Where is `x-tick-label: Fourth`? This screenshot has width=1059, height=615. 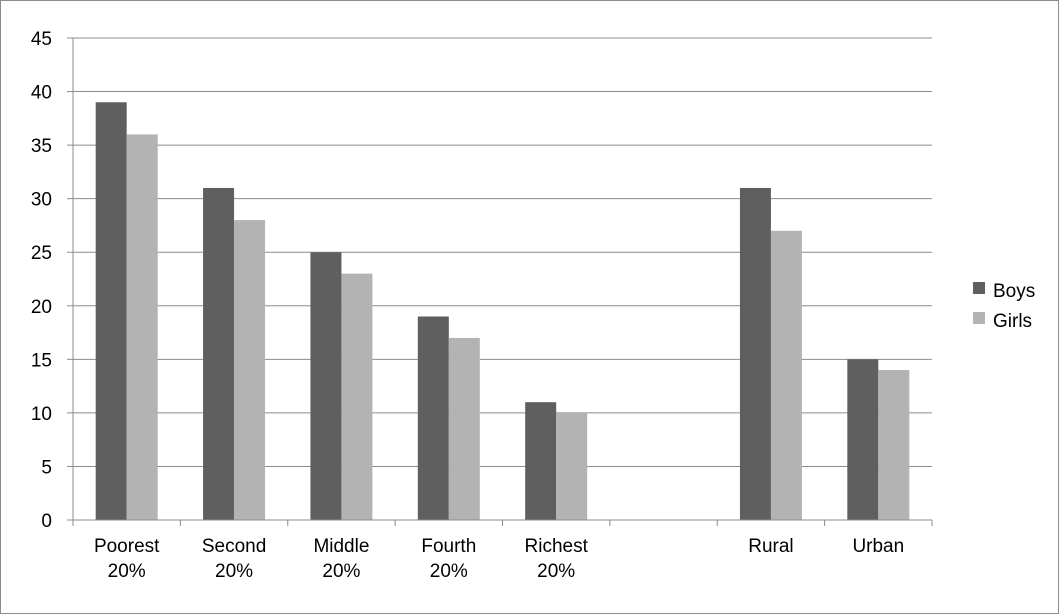
x-tick-label: Fourth is located at coordinates (448, 546).